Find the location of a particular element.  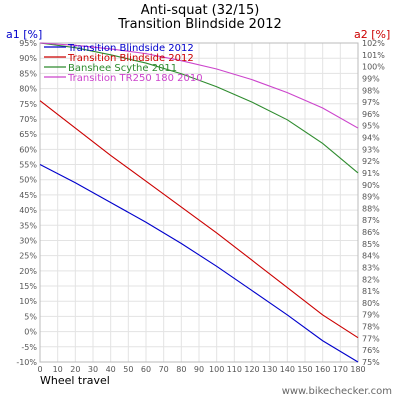

y-left-tick-label: 95% is located at coordinates (28, 43).